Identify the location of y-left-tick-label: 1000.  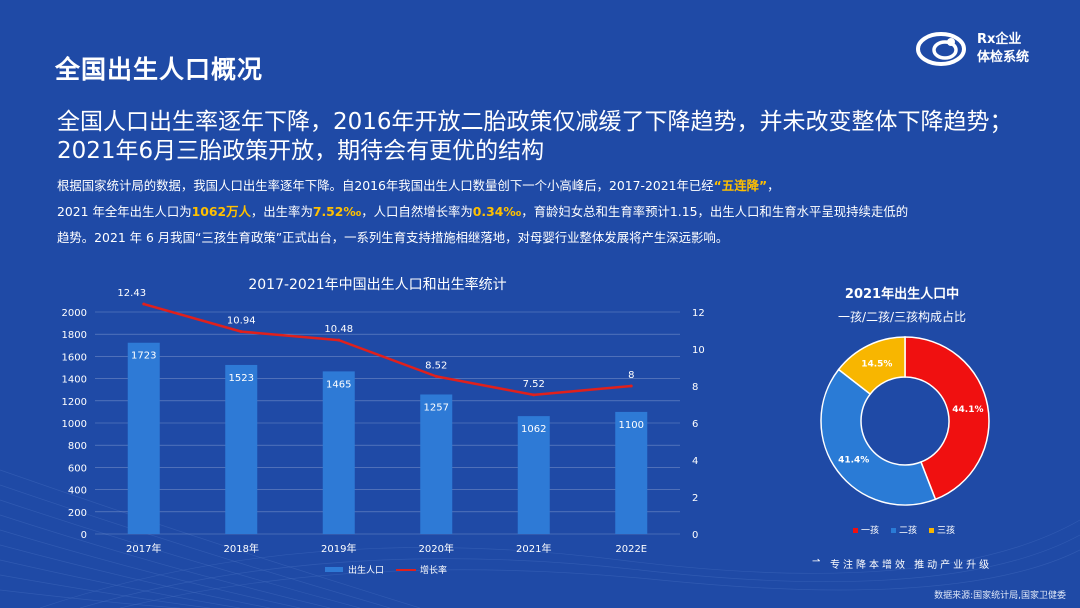
(74, 424).